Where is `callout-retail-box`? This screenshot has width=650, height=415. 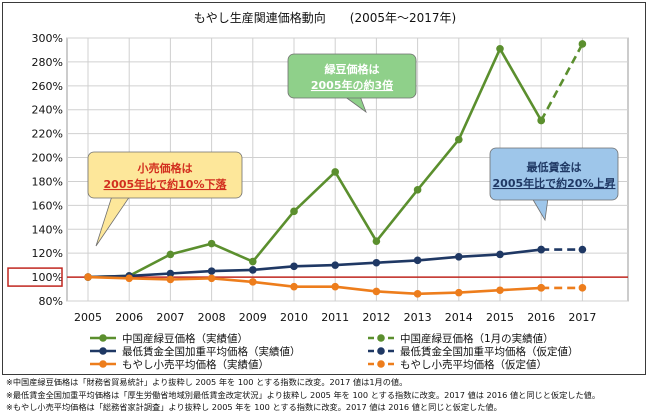 callout-retail-box is located at coordinates (165, 175).